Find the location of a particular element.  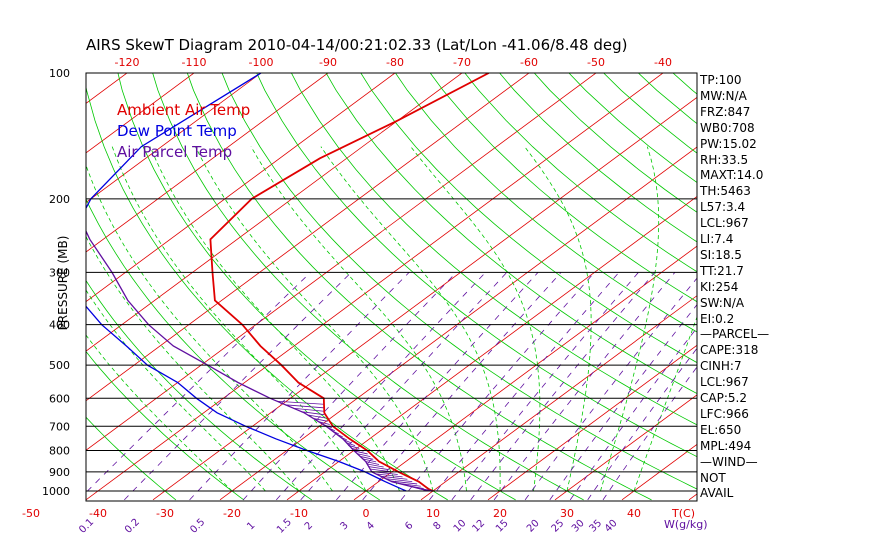

index-item: CINH:7 is located at coordinates (721, 366).